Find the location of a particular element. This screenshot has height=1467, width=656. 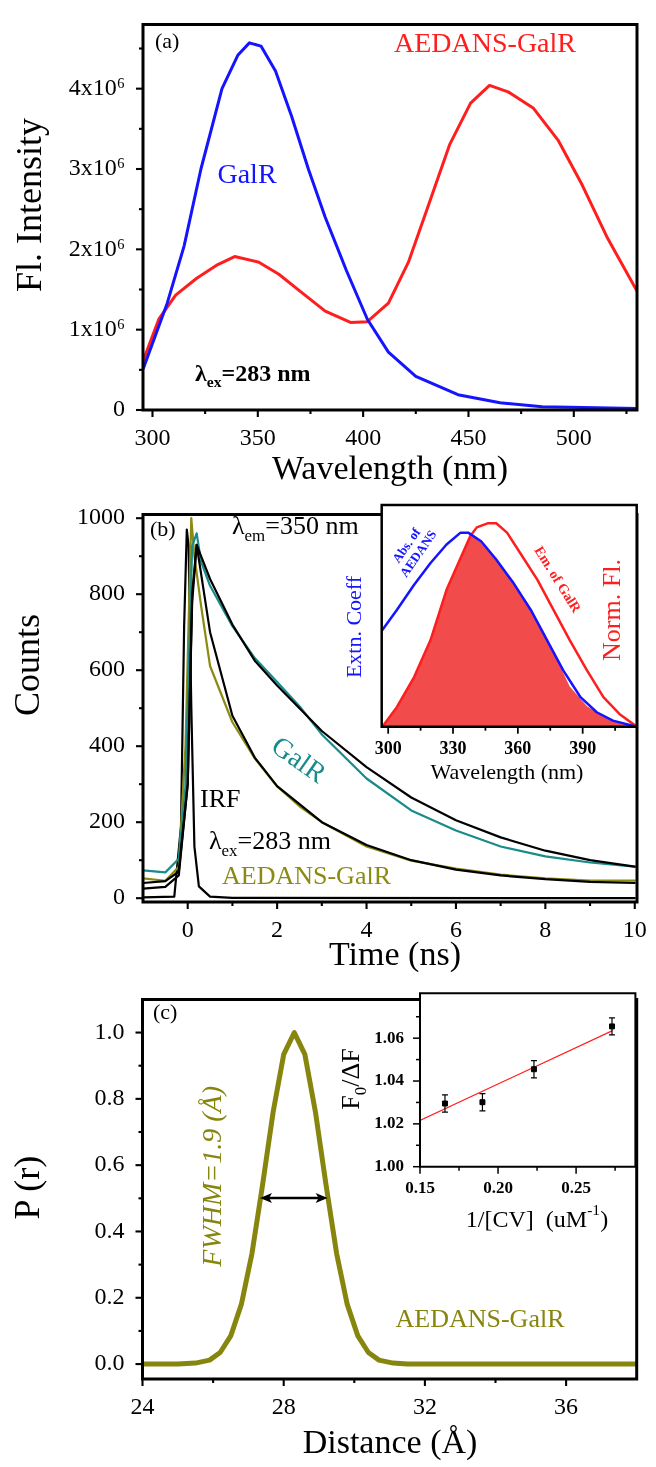

x-tick-label: 390 is located at coordinates (583, 748).